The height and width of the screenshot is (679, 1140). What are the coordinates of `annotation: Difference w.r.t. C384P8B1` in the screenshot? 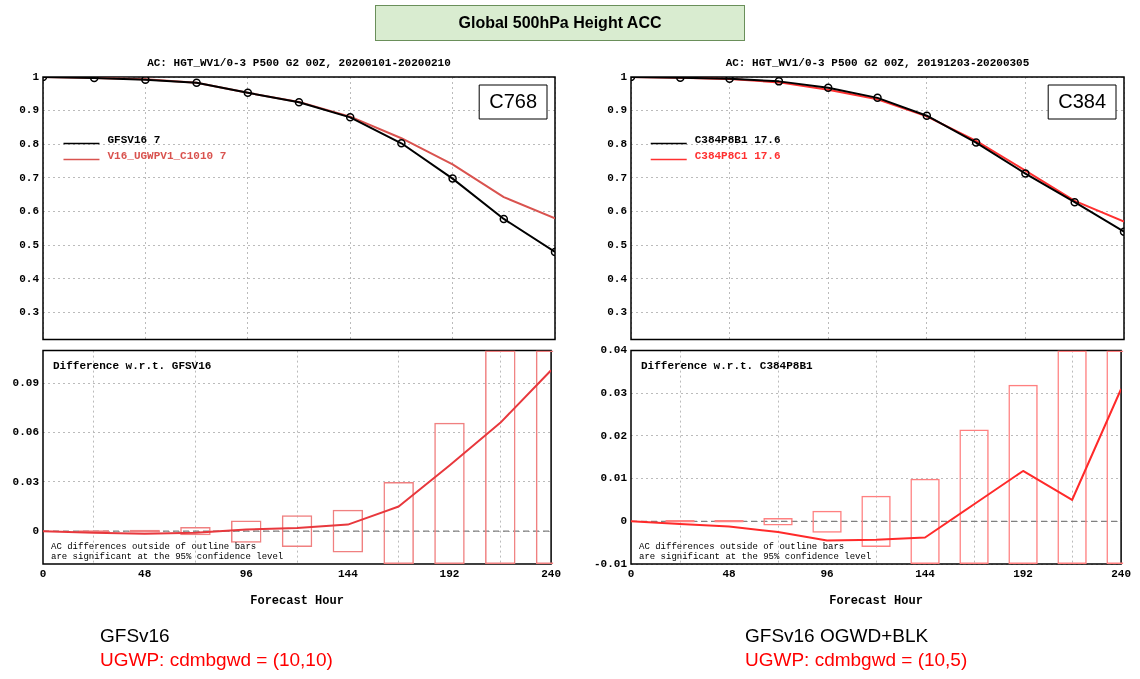 It's located at (727, 365).